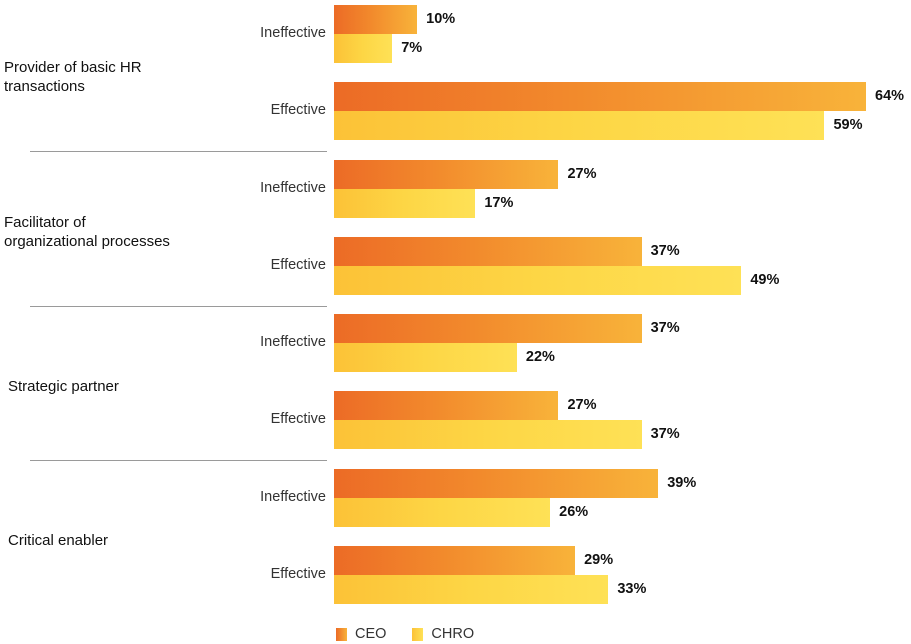  What do you see at coordinates (632, 588) in the screenshot?
I see `data-label-chro: 33%` at bounding box center [632, 588].